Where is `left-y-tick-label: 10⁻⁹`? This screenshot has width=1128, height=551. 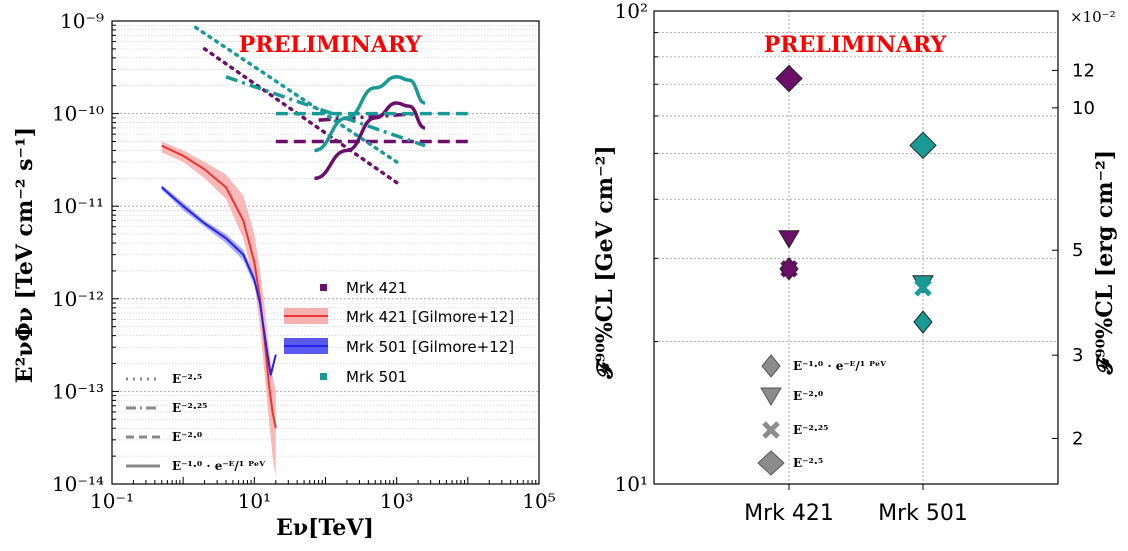
left-y-tick-label: 10⁻⁹ is located at coordinates (82, 21).